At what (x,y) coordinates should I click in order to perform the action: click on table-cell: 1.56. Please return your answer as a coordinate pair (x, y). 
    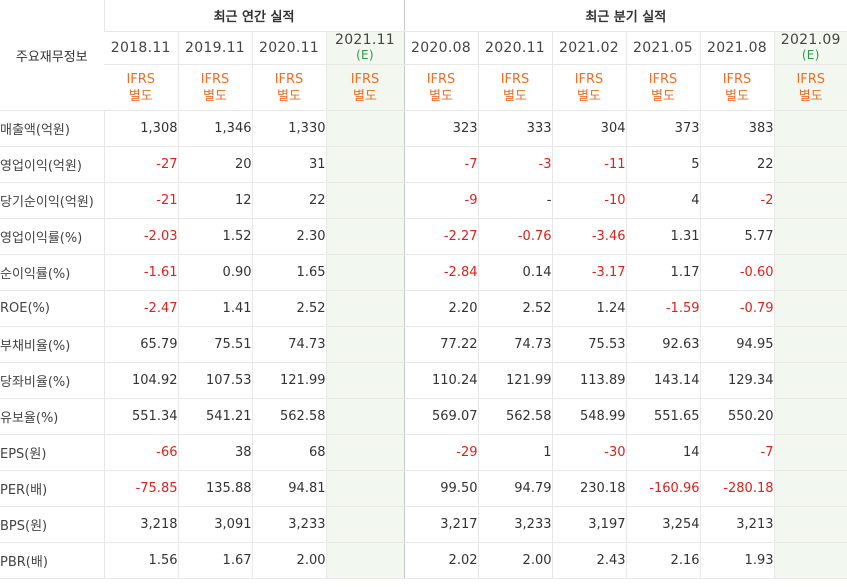
    Looking at the image, I should click on (140, 560).